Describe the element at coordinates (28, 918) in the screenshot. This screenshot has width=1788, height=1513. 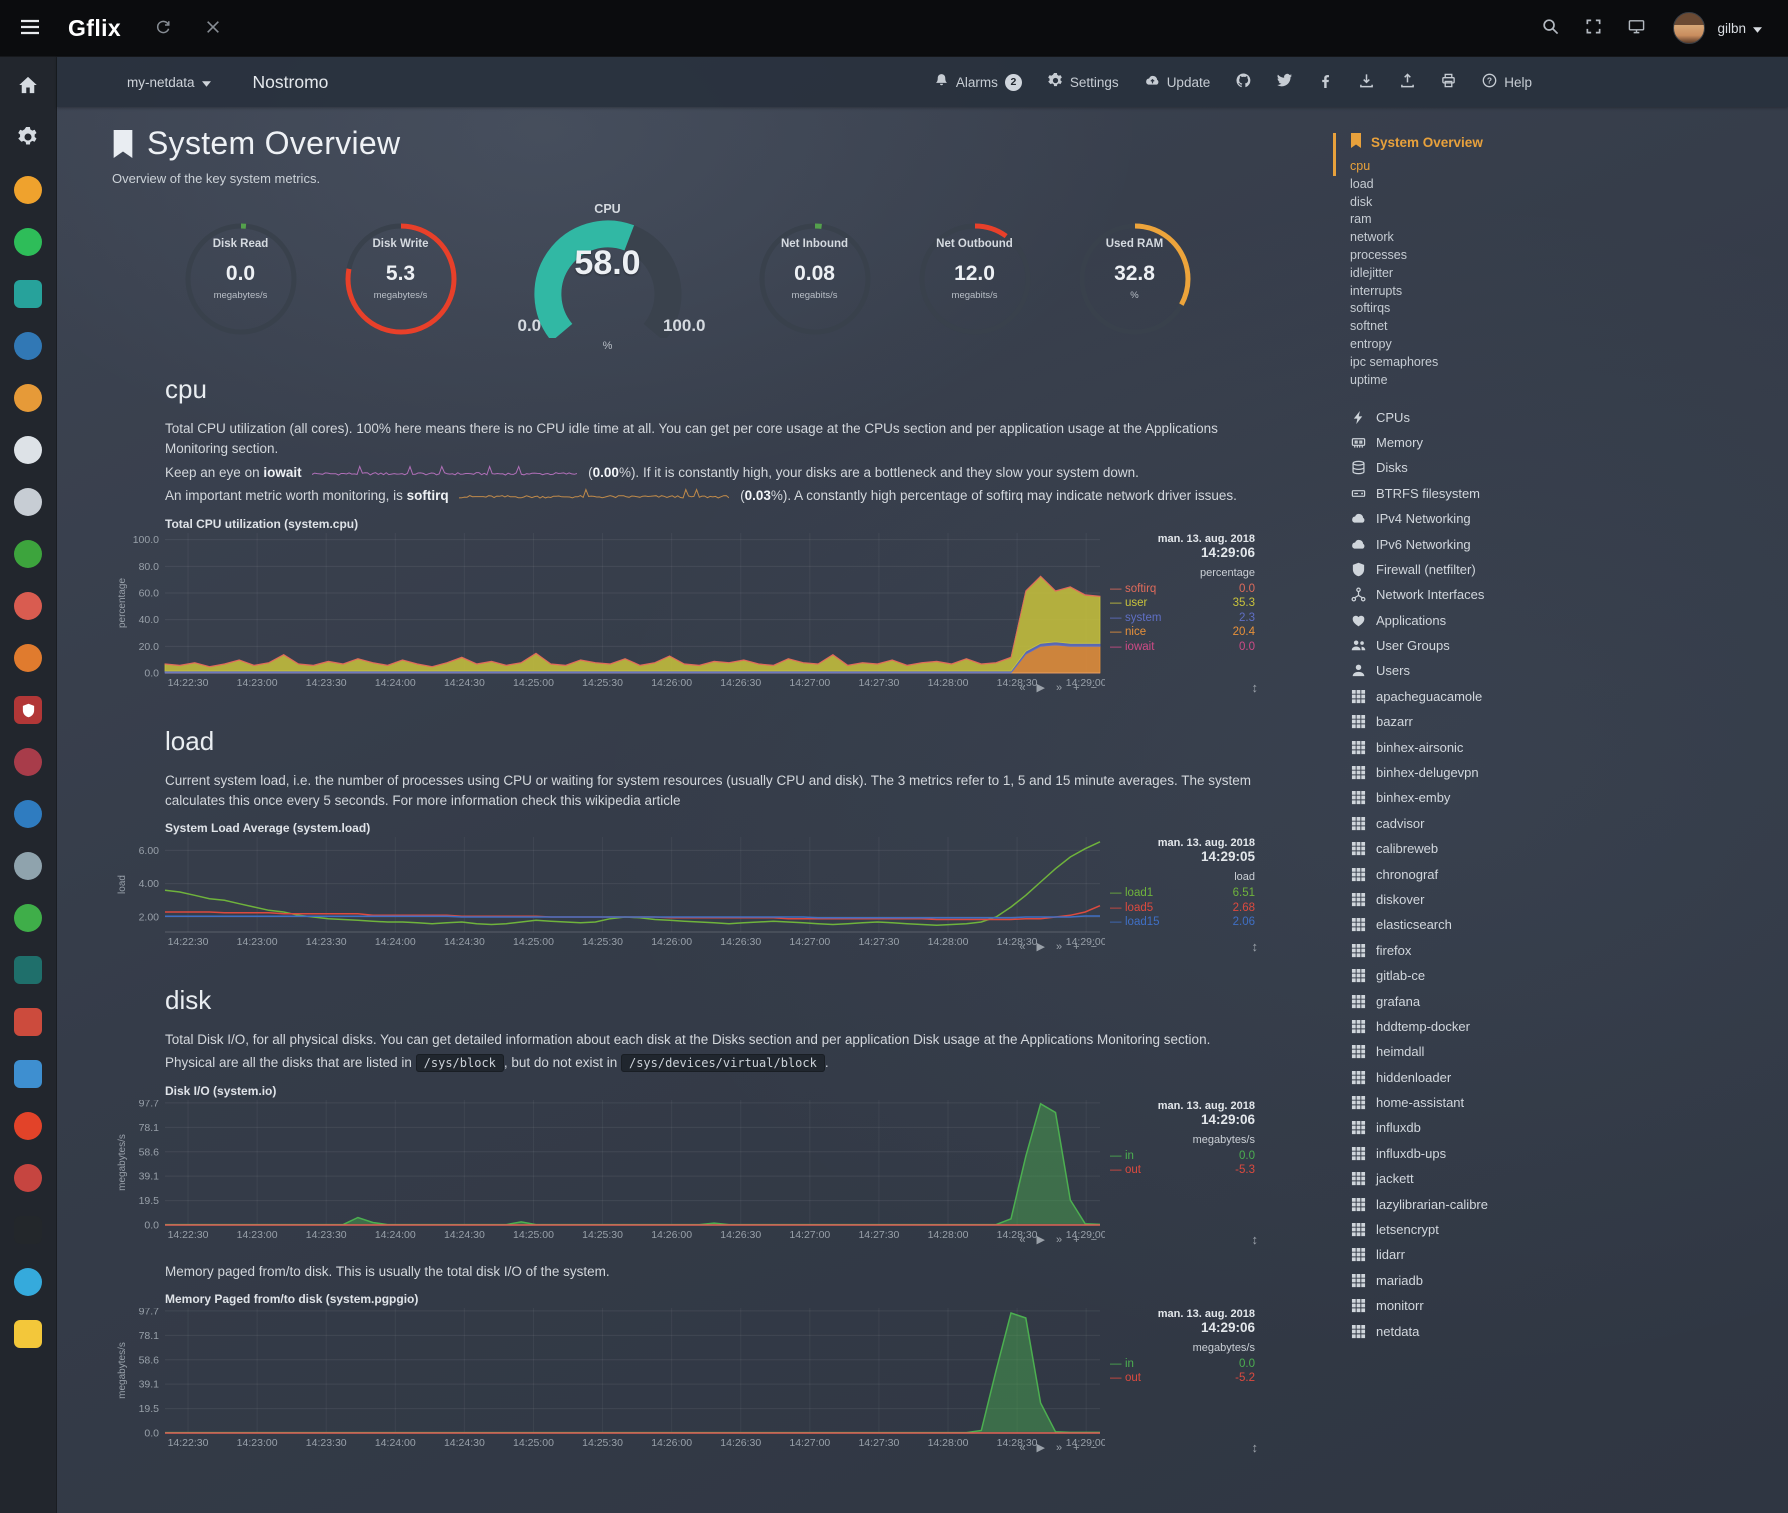
I see `sidebar-app-green-u` at that location.